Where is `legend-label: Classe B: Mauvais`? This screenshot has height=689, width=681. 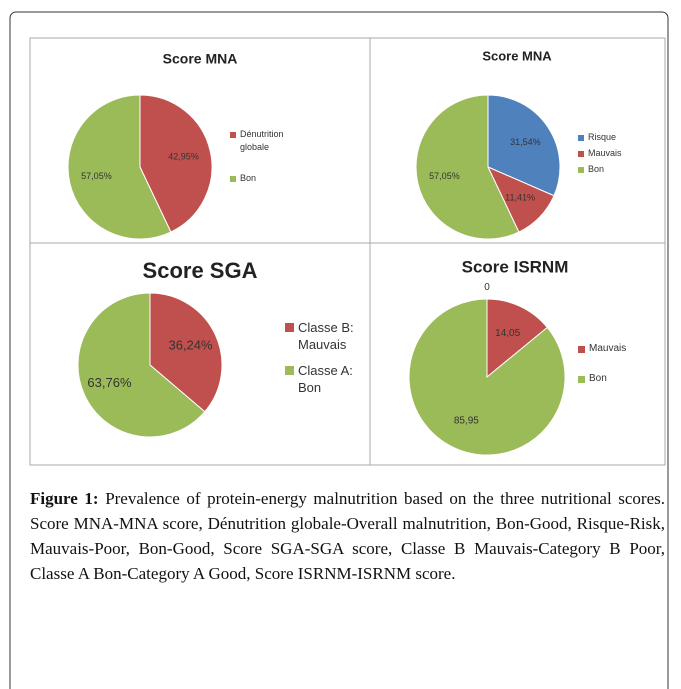
legend-label: Classe B: Mauvais is located at coordinates (326, 336).